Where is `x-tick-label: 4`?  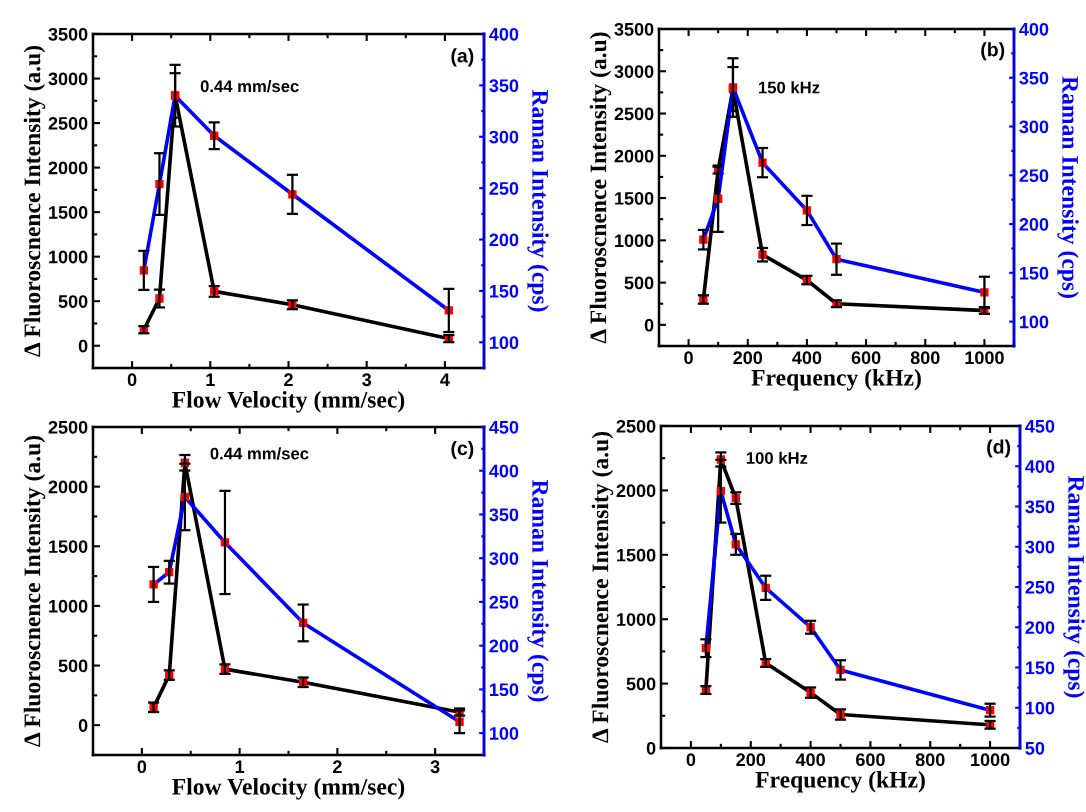
x-tick-label: 4 is located at coordinates (445, 379).